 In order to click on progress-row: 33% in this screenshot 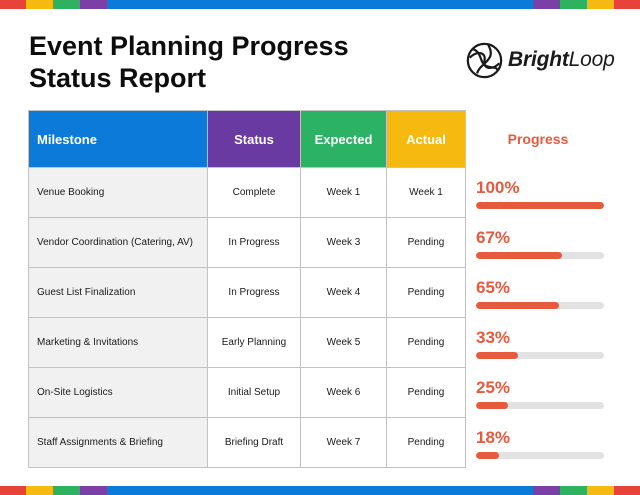, I will do `click(540, 343)`.